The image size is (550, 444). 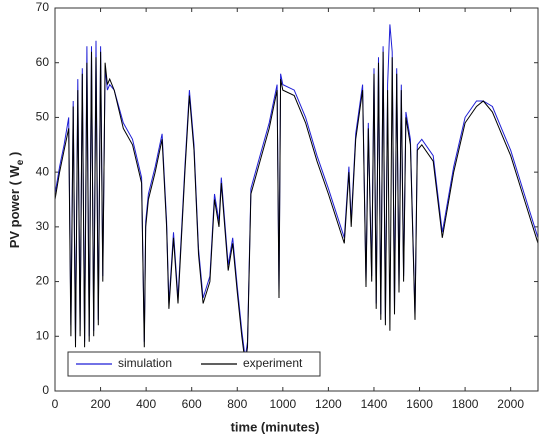 I want to click on y-tick-label: 10, so click(x=43, y=335).